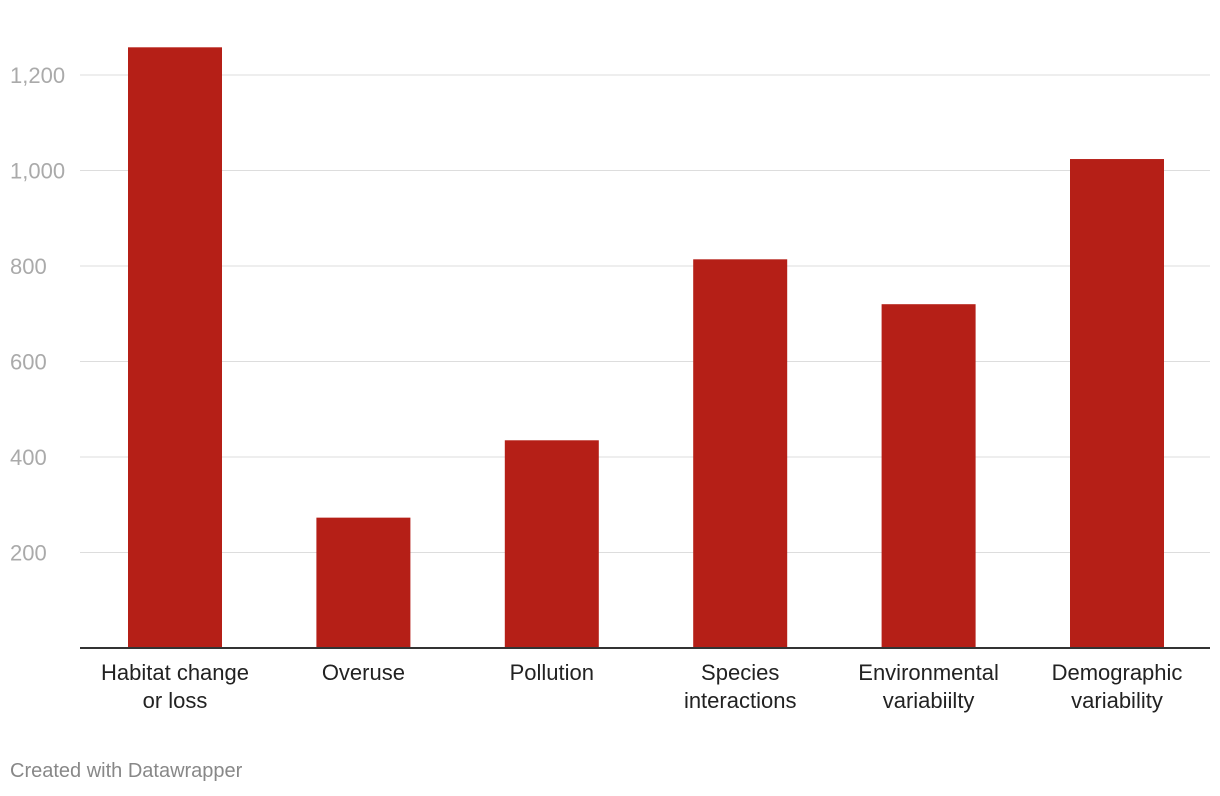 The width and height of the screenshot is (1220, 796). What do you see at coordinates (552, 672) in the screenshot?
I see `x-tick-label: Pollution` at bounding box center [552, 672].